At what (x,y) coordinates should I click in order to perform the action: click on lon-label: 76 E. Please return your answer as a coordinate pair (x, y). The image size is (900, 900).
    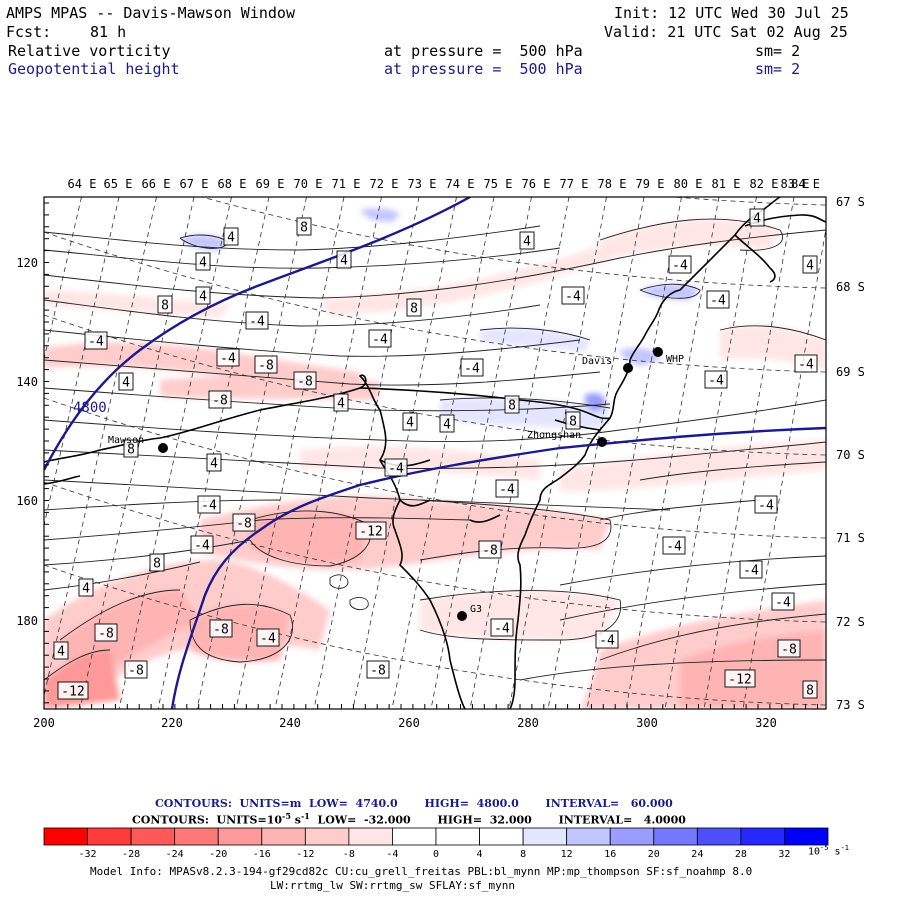
    Looking at the image, I should click on (536, 184).